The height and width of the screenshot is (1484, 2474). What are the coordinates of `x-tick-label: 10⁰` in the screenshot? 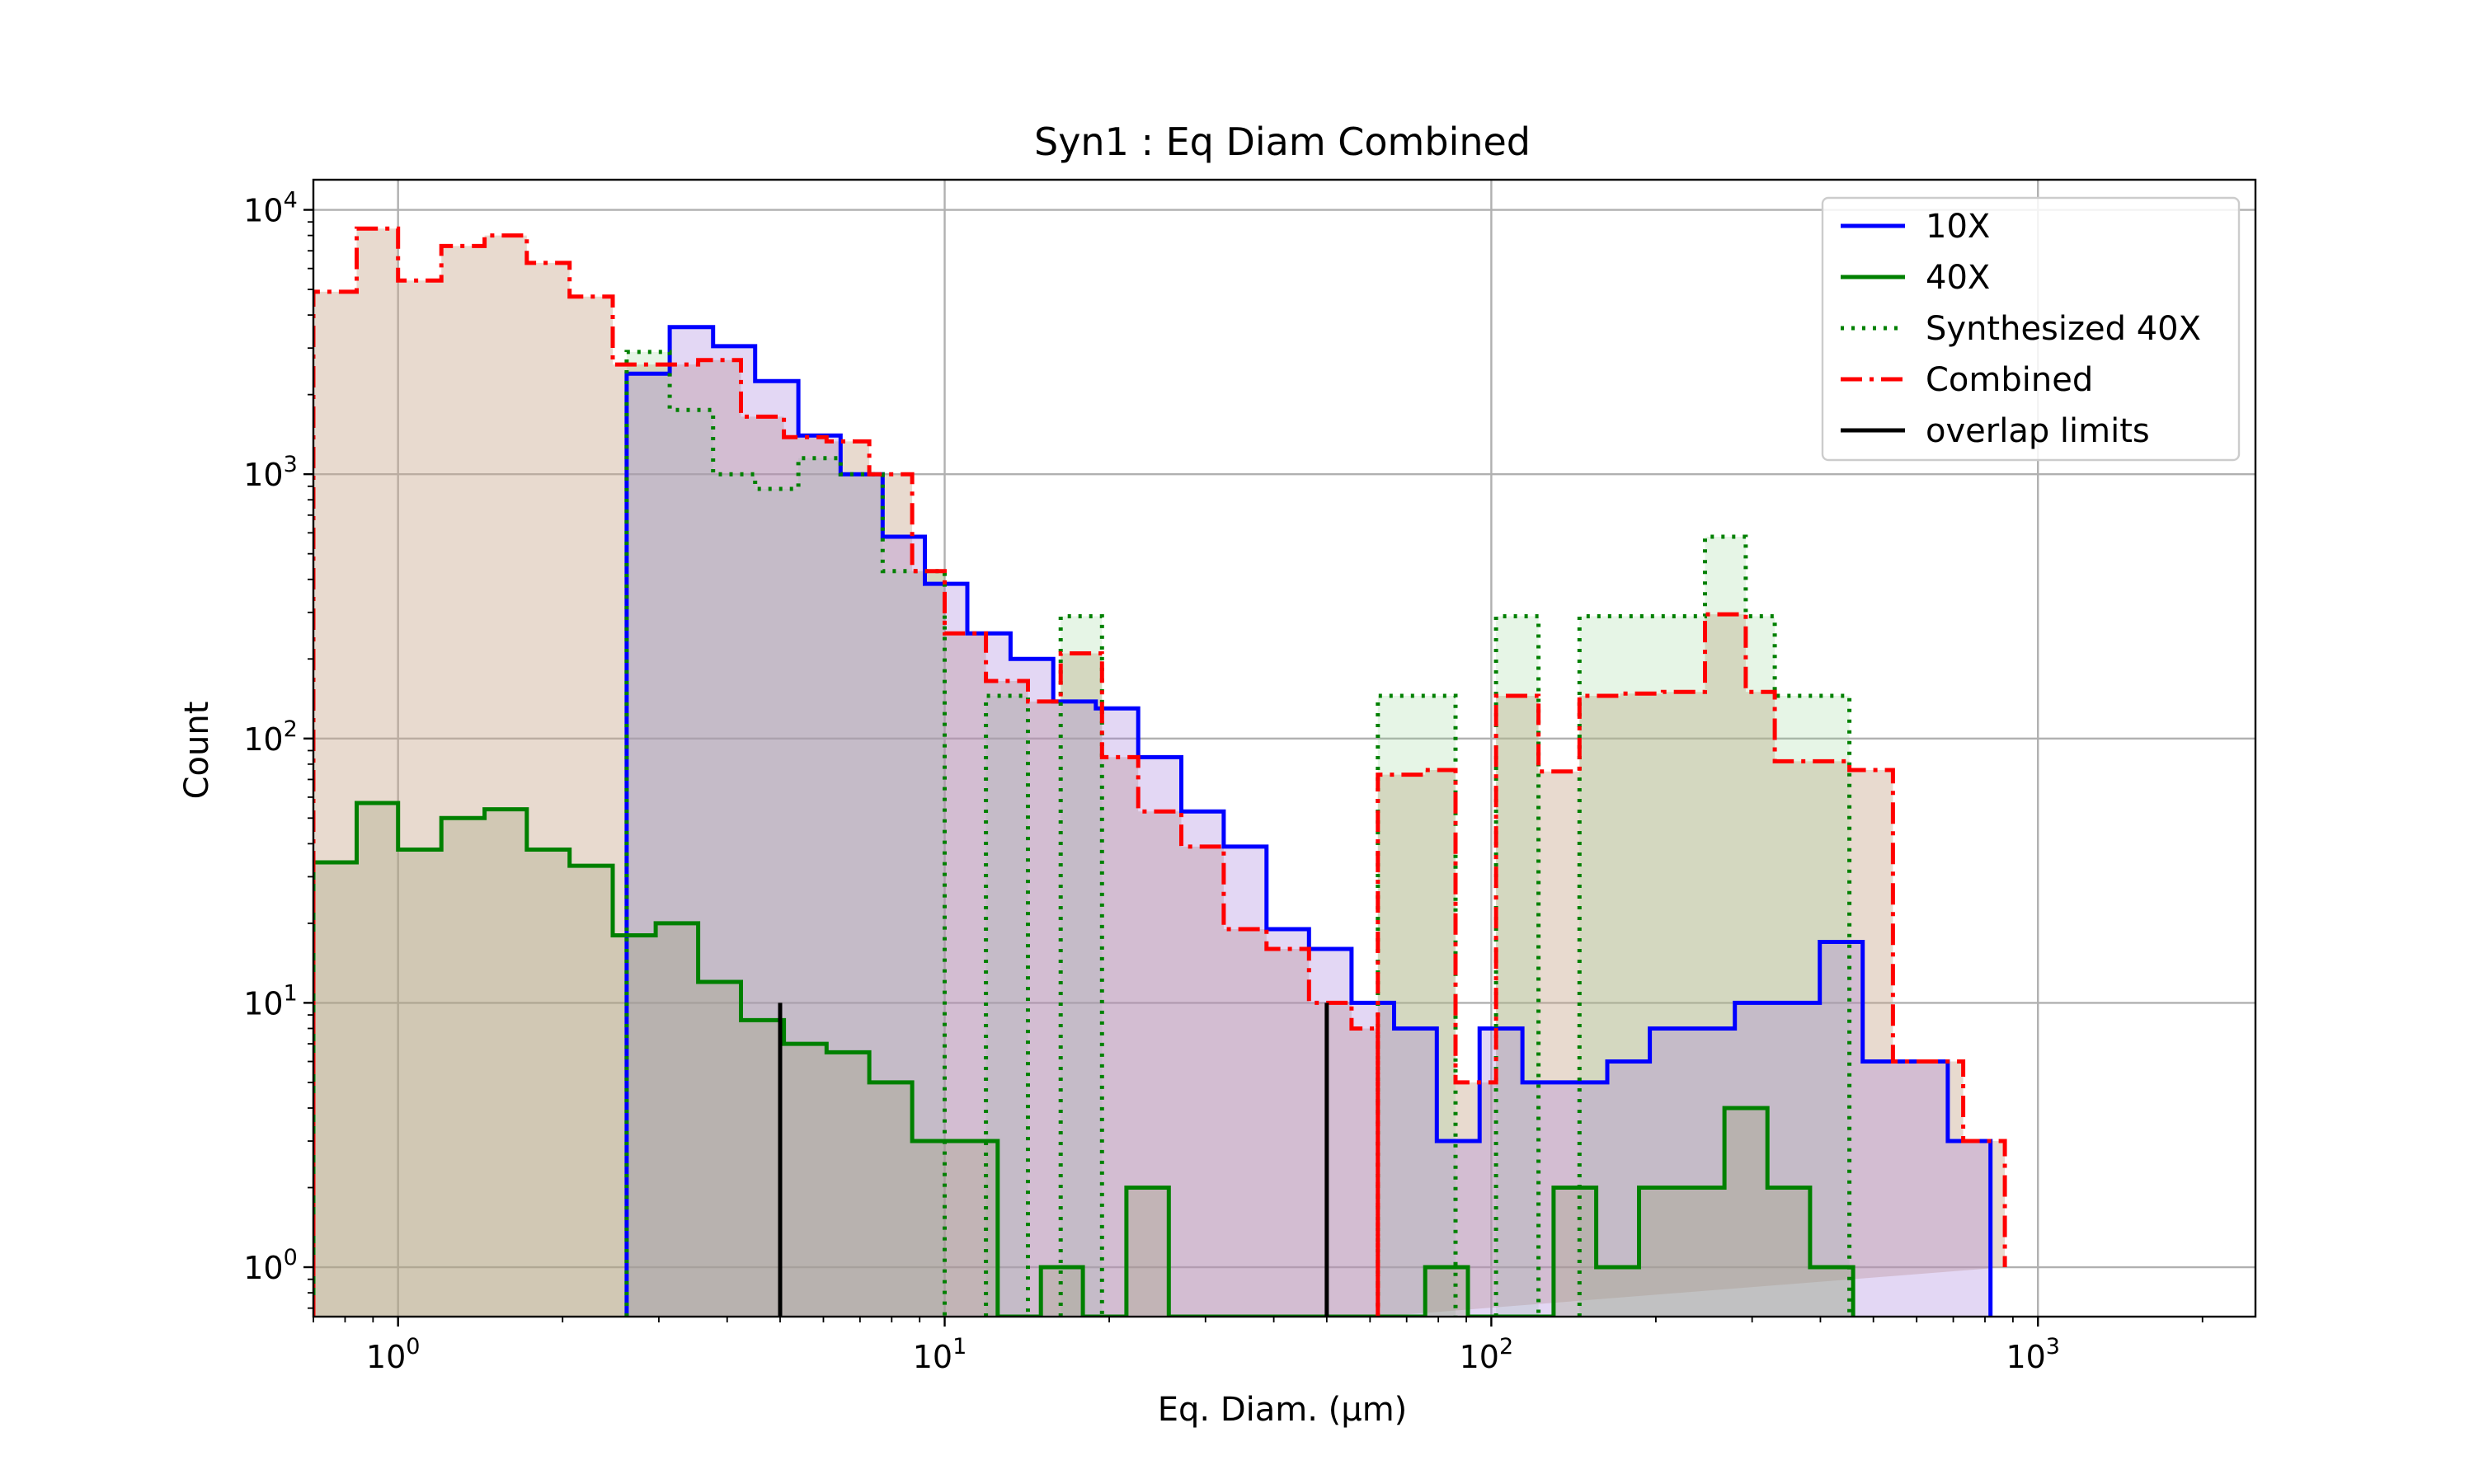 It's located at (393, 1354).